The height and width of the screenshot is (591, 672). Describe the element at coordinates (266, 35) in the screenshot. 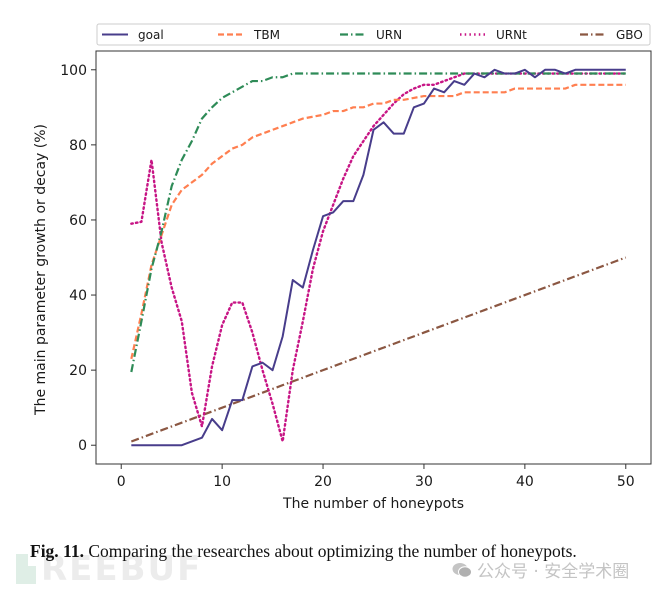

I see `legend-label: TBM` at that location.